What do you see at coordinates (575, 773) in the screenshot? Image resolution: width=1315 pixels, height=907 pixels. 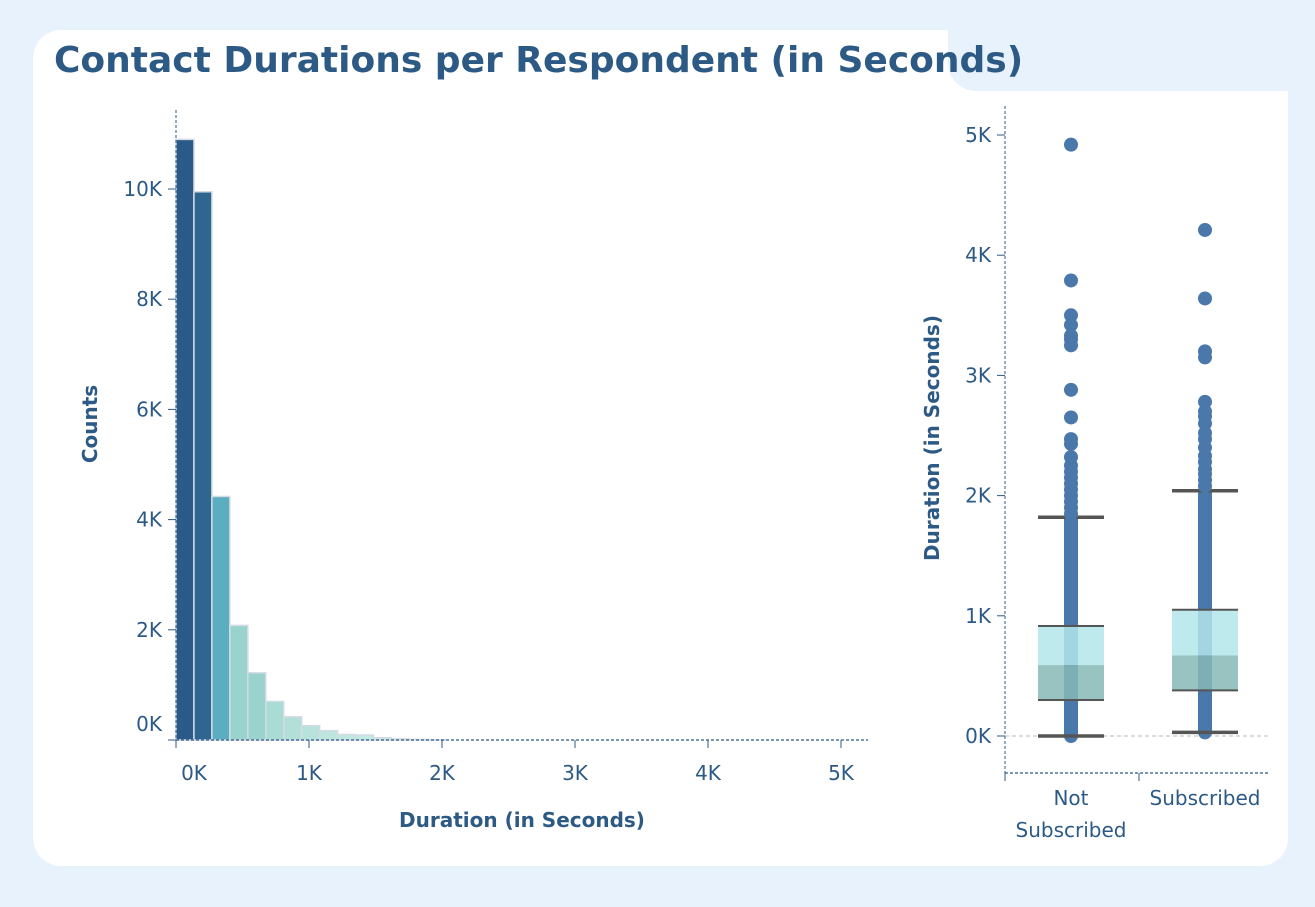 I see `histogram-x-tick-label: 3K` at bounding box center [575, 773].